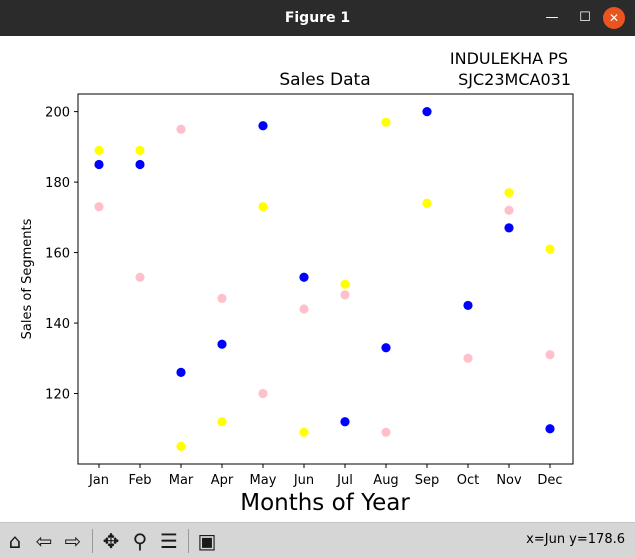  I want to click on x-tick-label: Apr, so click(222, 480).